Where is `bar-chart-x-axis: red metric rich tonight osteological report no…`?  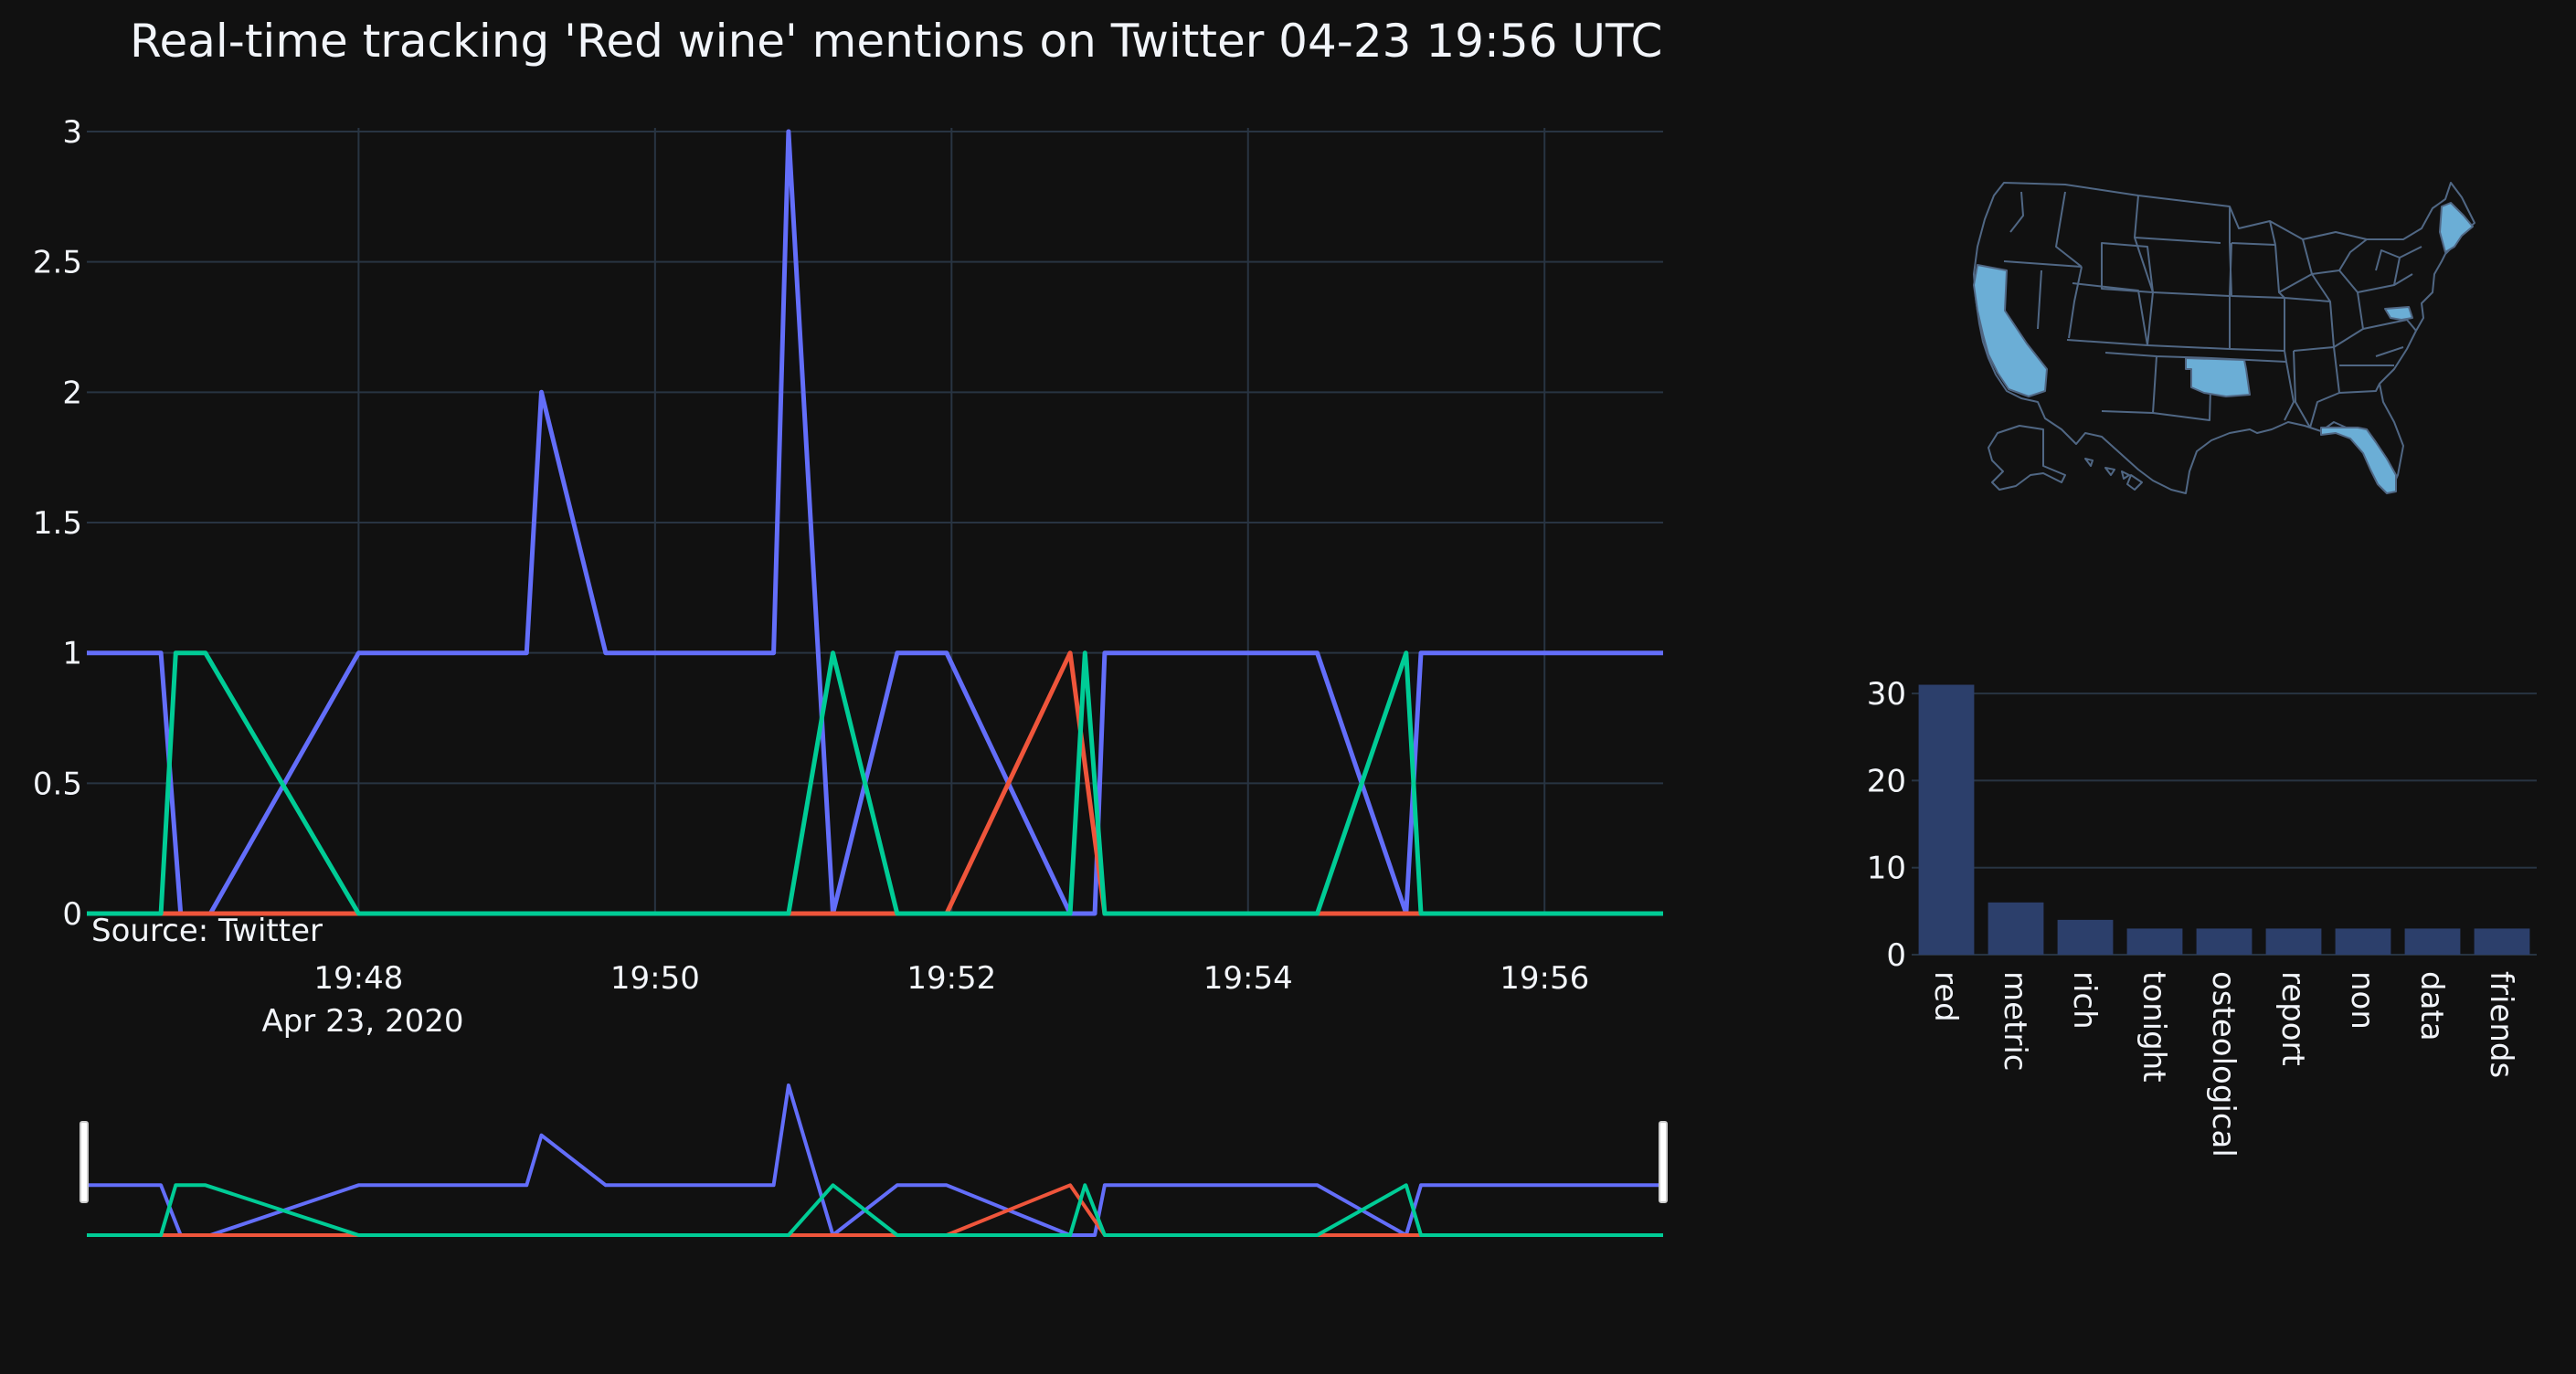
bar-chart-x-axis: red metric rich tonight osteological report no… is located at coordinates (2223, 1064).